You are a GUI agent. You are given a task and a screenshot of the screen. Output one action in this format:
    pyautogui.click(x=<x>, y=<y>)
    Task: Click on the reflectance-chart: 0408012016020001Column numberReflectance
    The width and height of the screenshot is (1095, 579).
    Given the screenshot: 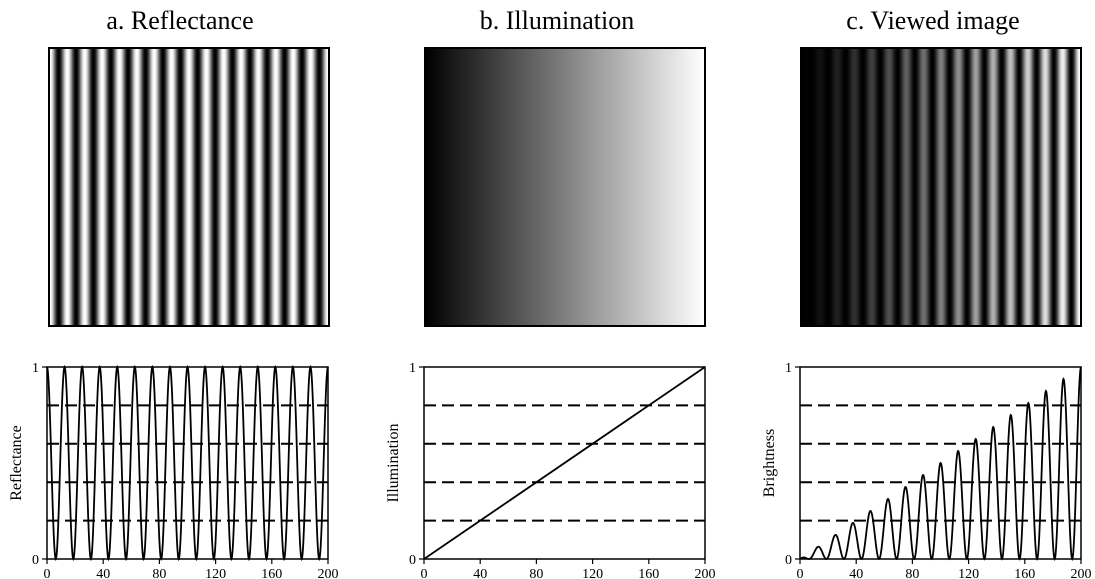 What is the action you would take?
    pyautogui.click(x=173, y=470)
    